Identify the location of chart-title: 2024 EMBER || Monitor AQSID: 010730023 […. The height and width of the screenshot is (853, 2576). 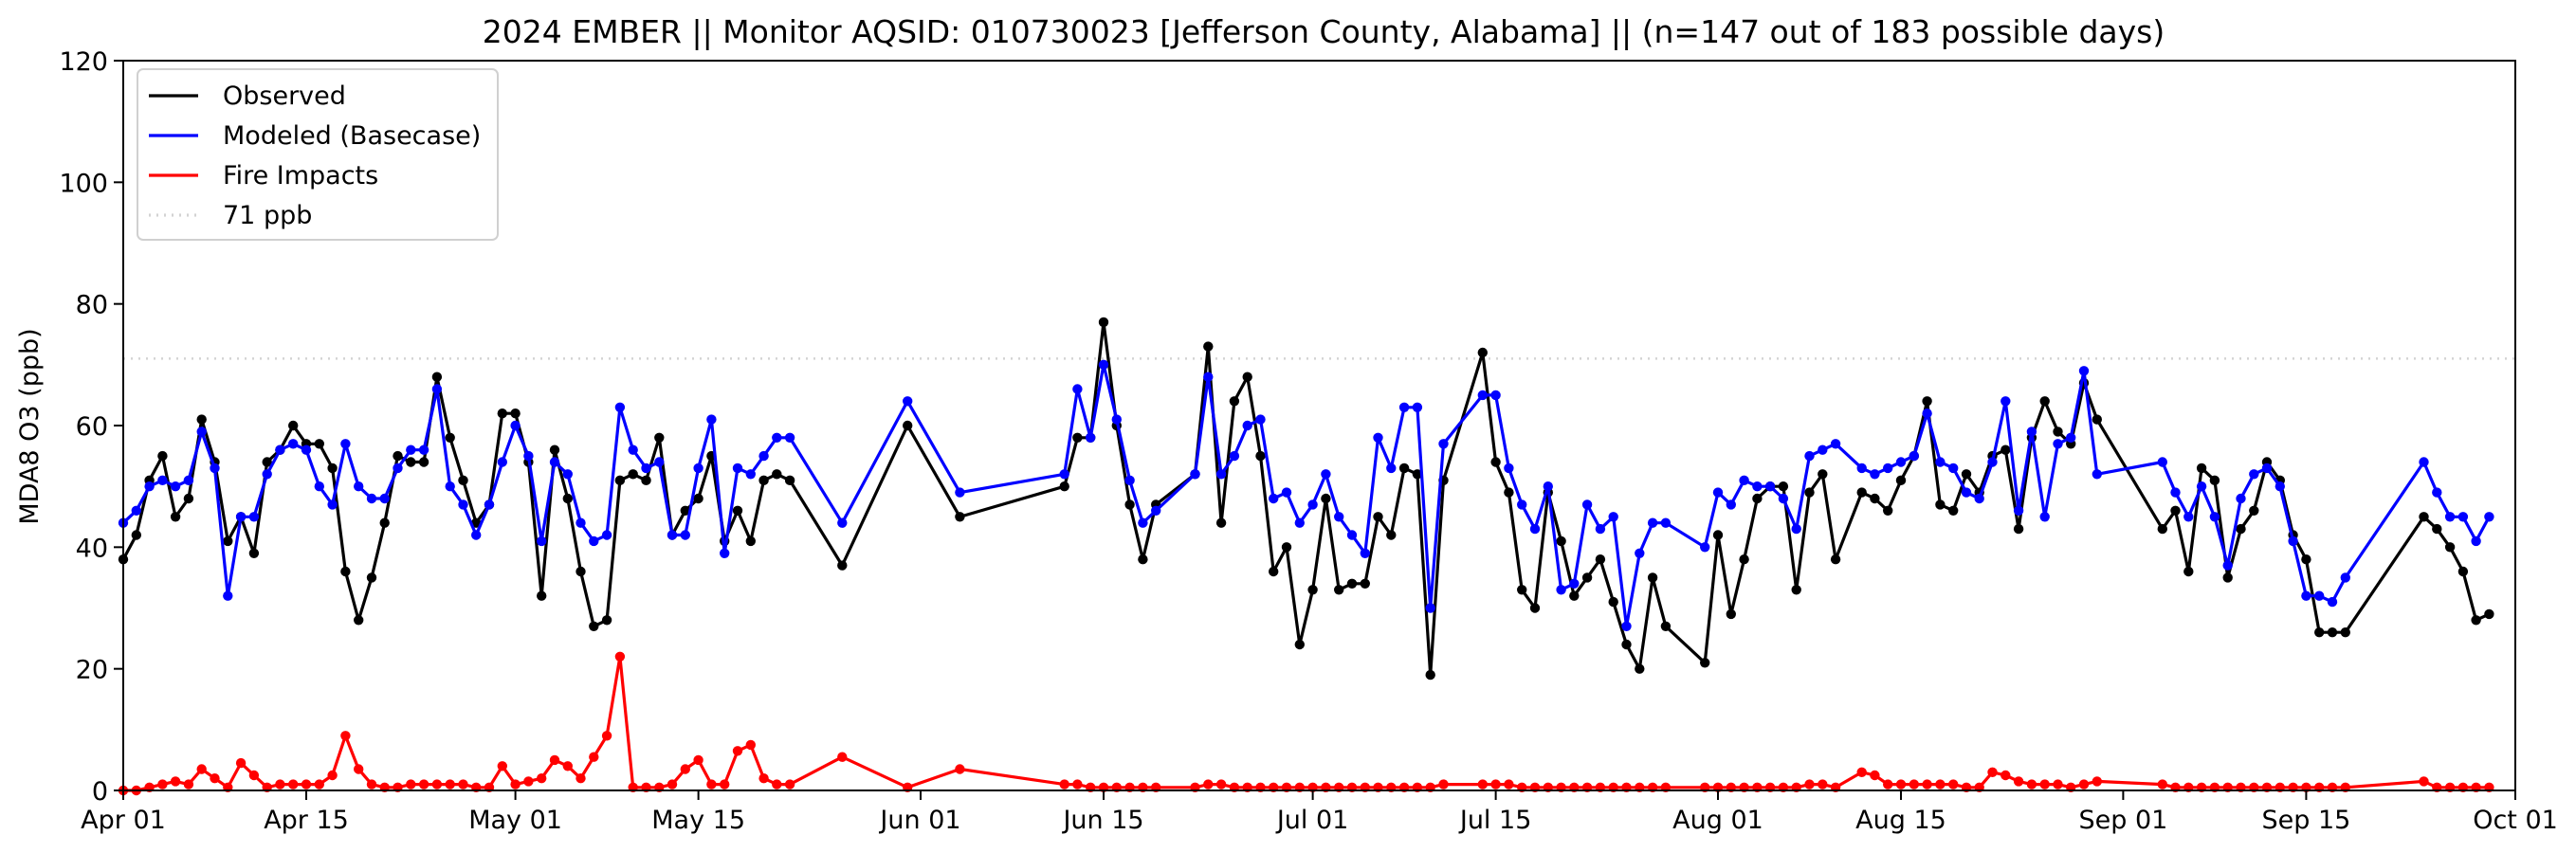
(1324, 31).